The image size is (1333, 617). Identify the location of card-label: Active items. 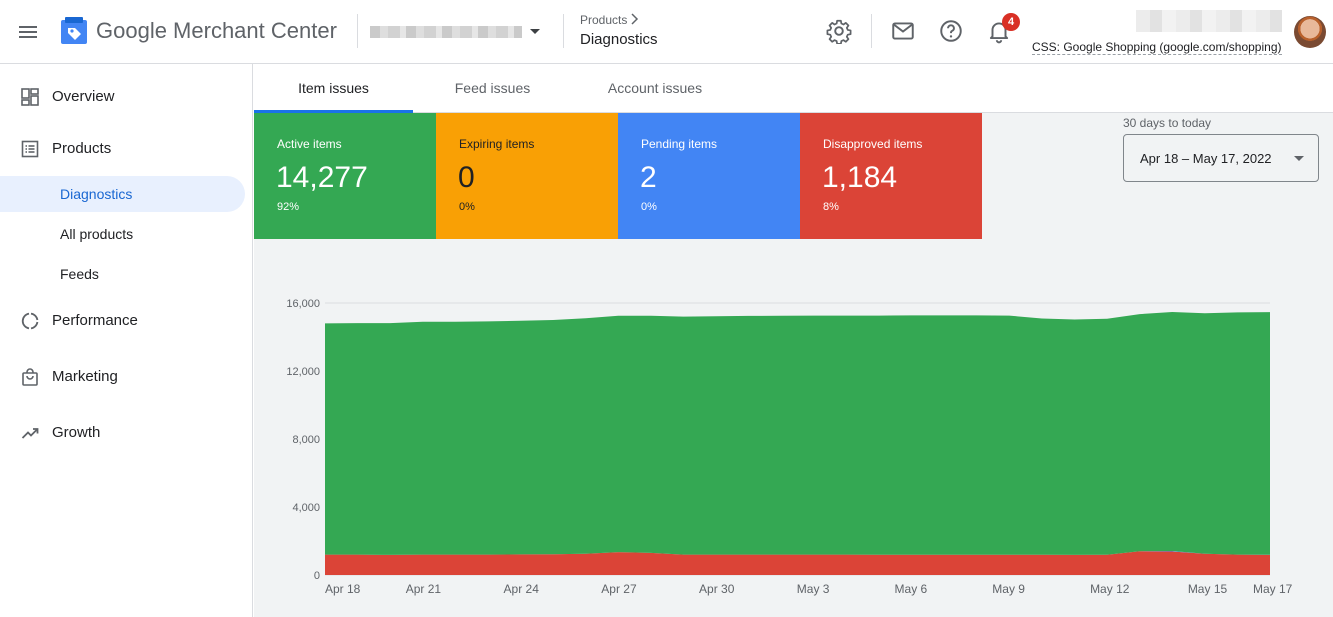
(309, 144).